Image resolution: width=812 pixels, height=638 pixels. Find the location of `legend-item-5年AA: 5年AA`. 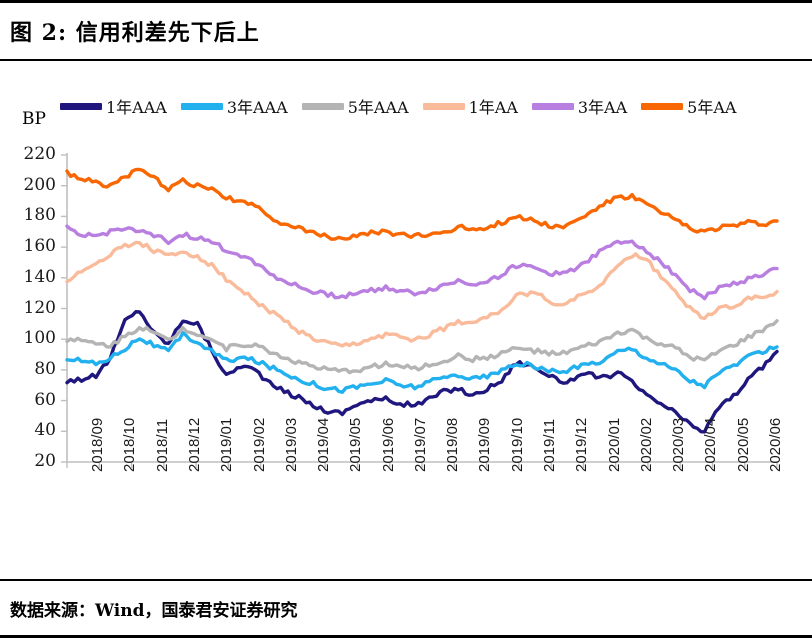

legend-item-5年AA: 5年AA is located at coordinates (688, 106).